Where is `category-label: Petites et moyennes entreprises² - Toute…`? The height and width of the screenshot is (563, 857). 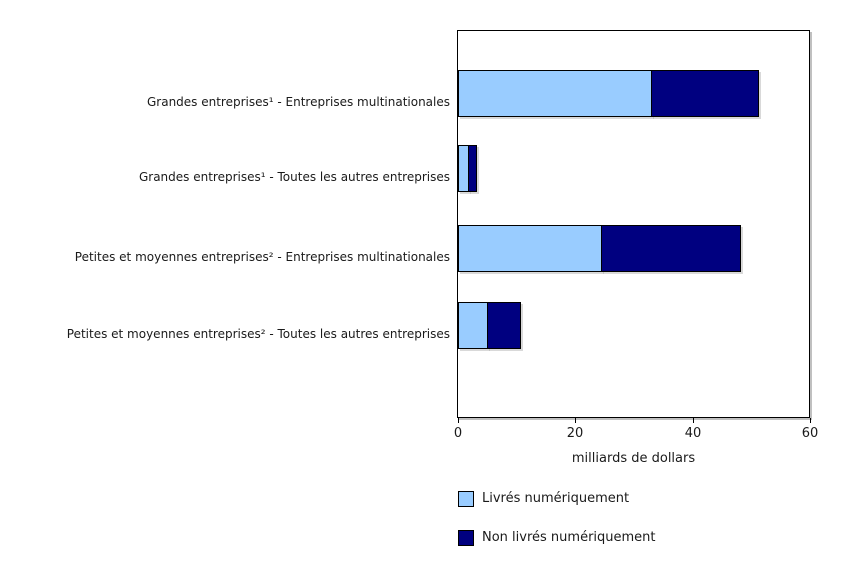 category-label: Petites et moyennes entreprises² - Toute… is located at coordinates (258, 333).